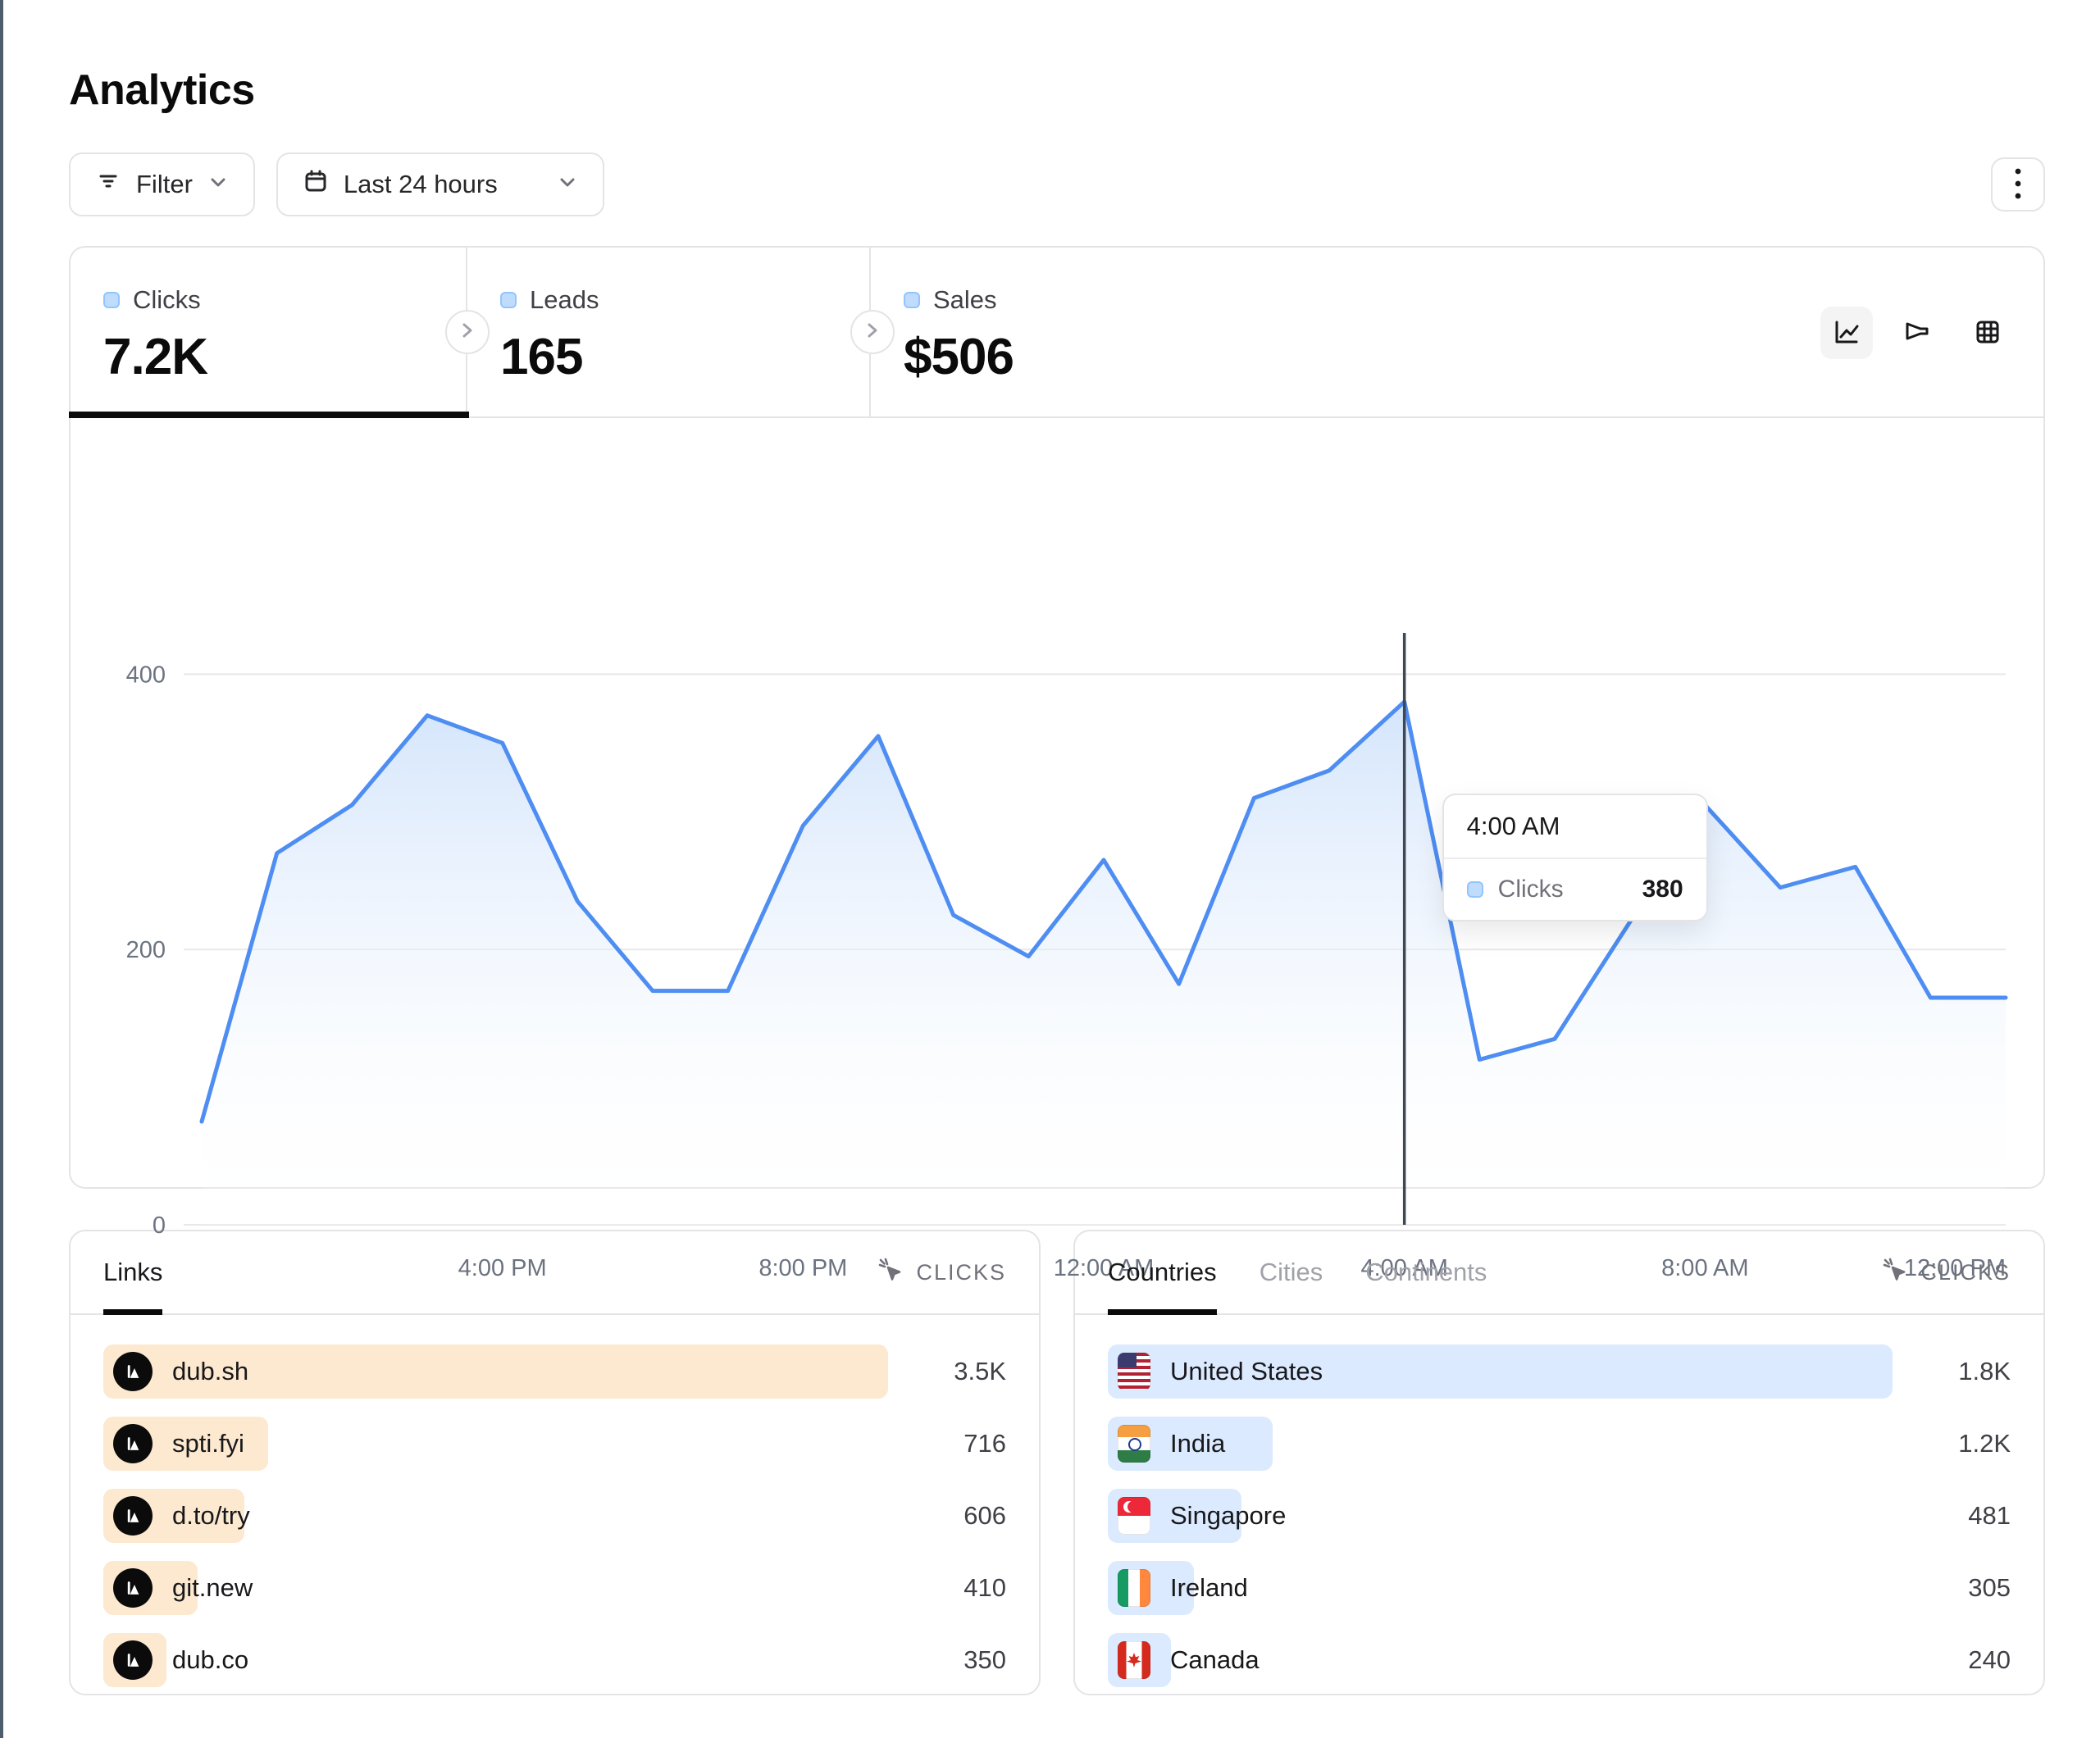 This screenshot has height=1738, width=2100. I want to click on tooltip-series-label: Clicks, so click(1530, 889).